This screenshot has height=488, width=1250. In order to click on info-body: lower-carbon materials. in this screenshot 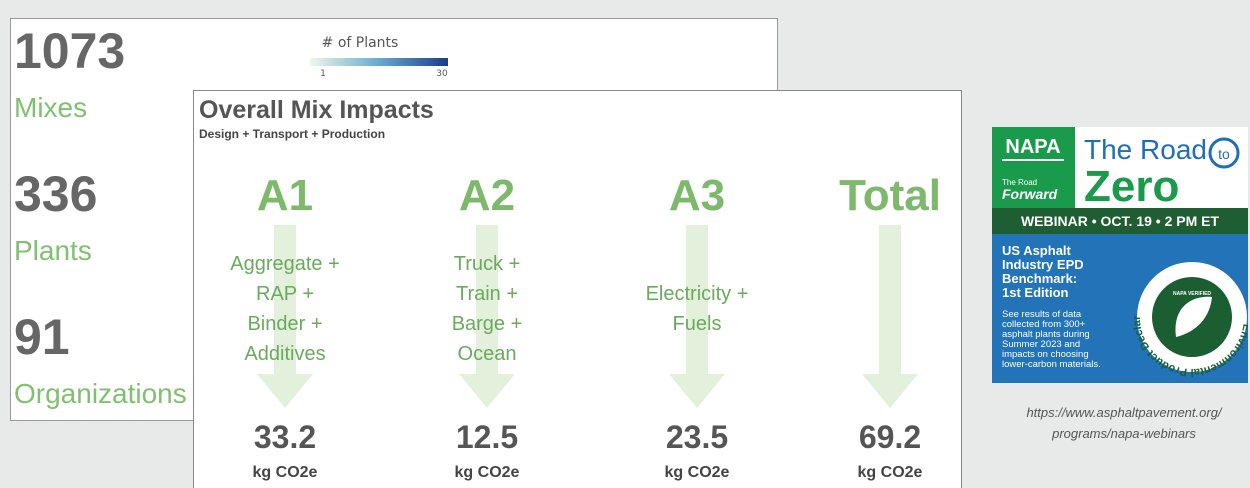, I will do `click(1051, 364)`.